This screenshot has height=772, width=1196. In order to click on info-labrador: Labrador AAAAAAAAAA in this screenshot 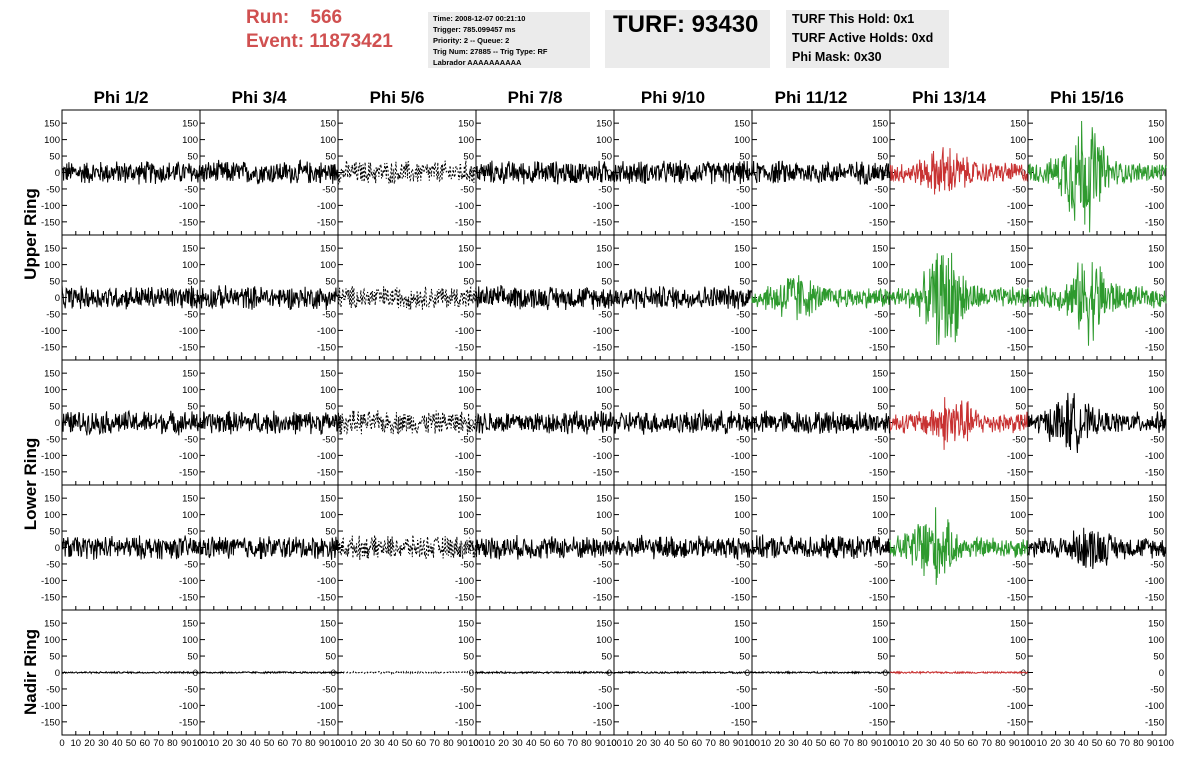, I will do `click(477, 62)`.